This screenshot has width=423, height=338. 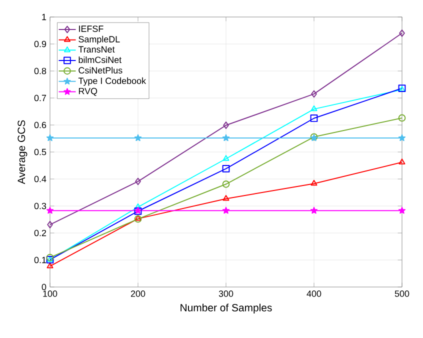 What do you see at coordinates (138, 293) in the screenshot?
I see `x-tick-label: 200` at bounding box center [138, 293].